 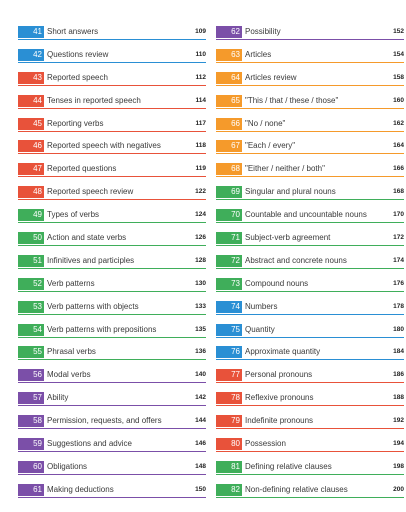 I want to click on toc-entry: 62 Possibility 152, so click(x=310, y=33).